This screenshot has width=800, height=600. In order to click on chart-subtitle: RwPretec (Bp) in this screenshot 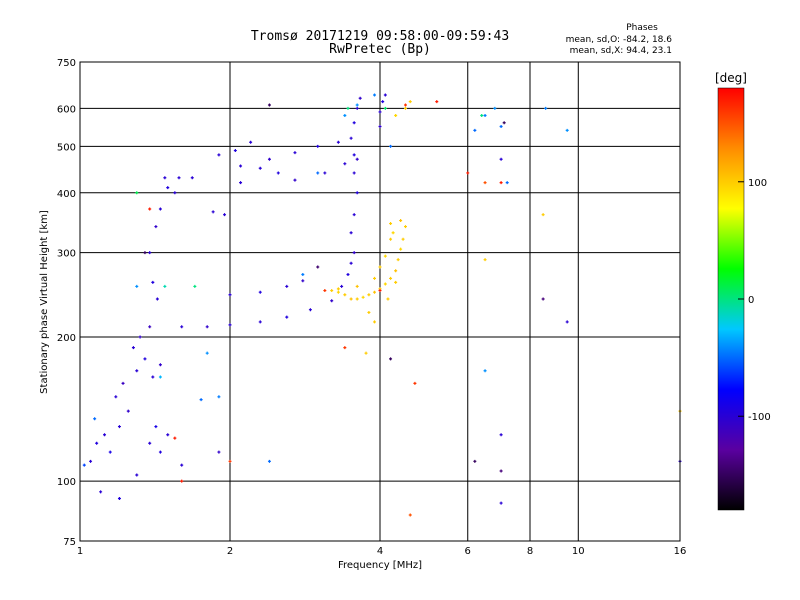, I will do `click(380, 49)`.